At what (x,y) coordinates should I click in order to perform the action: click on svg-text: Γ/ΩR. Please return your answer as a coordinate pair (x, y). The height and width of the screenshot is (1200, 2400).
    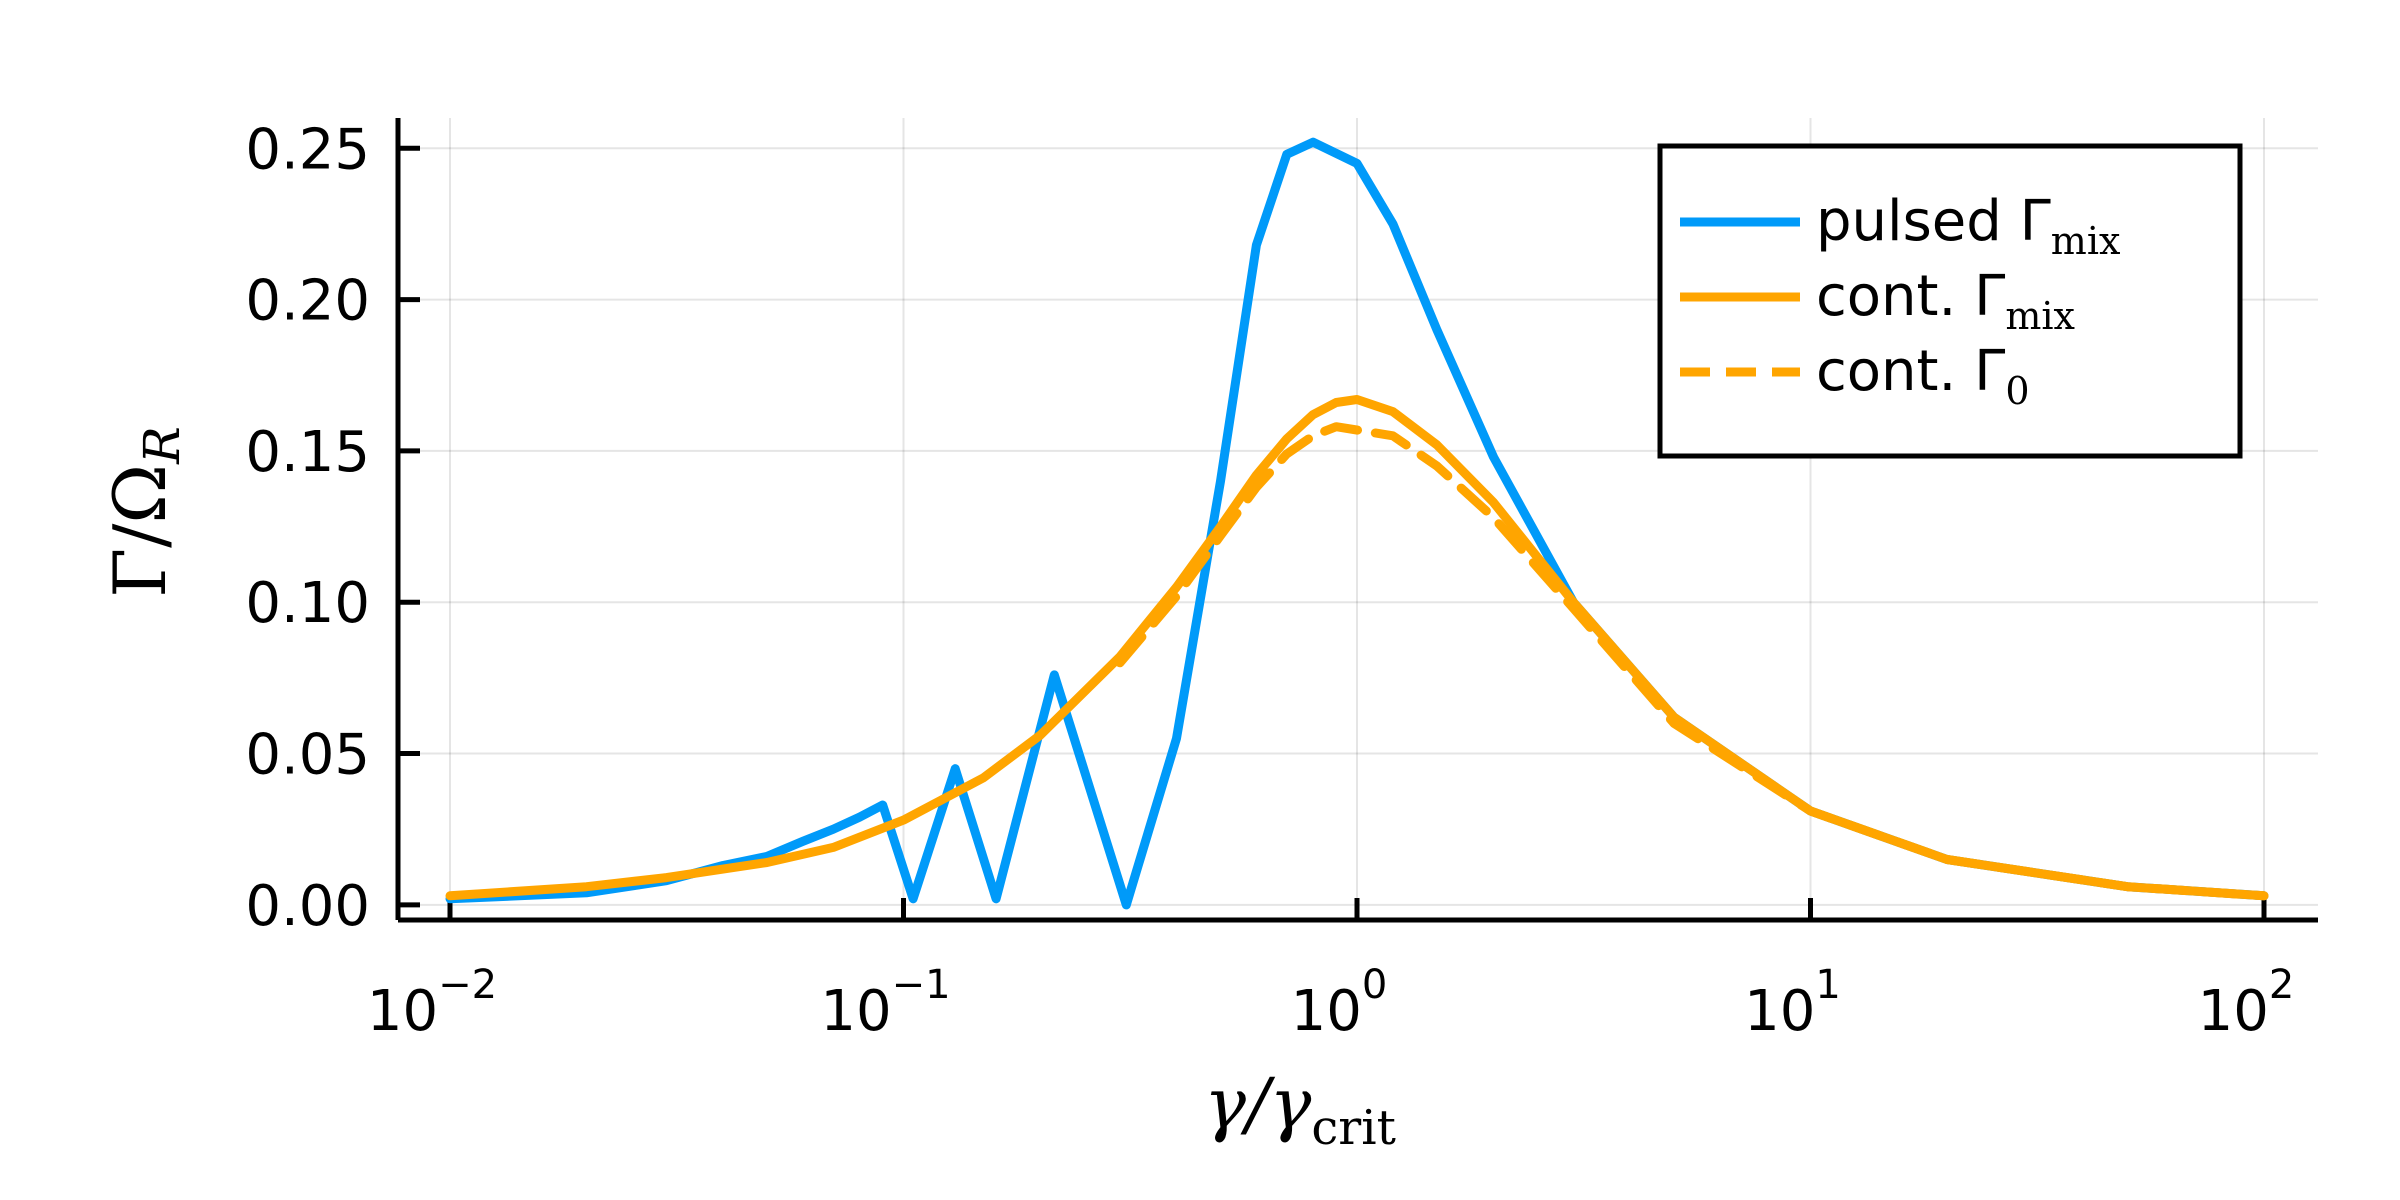
    Looking at the image, I should click on (144, 512).